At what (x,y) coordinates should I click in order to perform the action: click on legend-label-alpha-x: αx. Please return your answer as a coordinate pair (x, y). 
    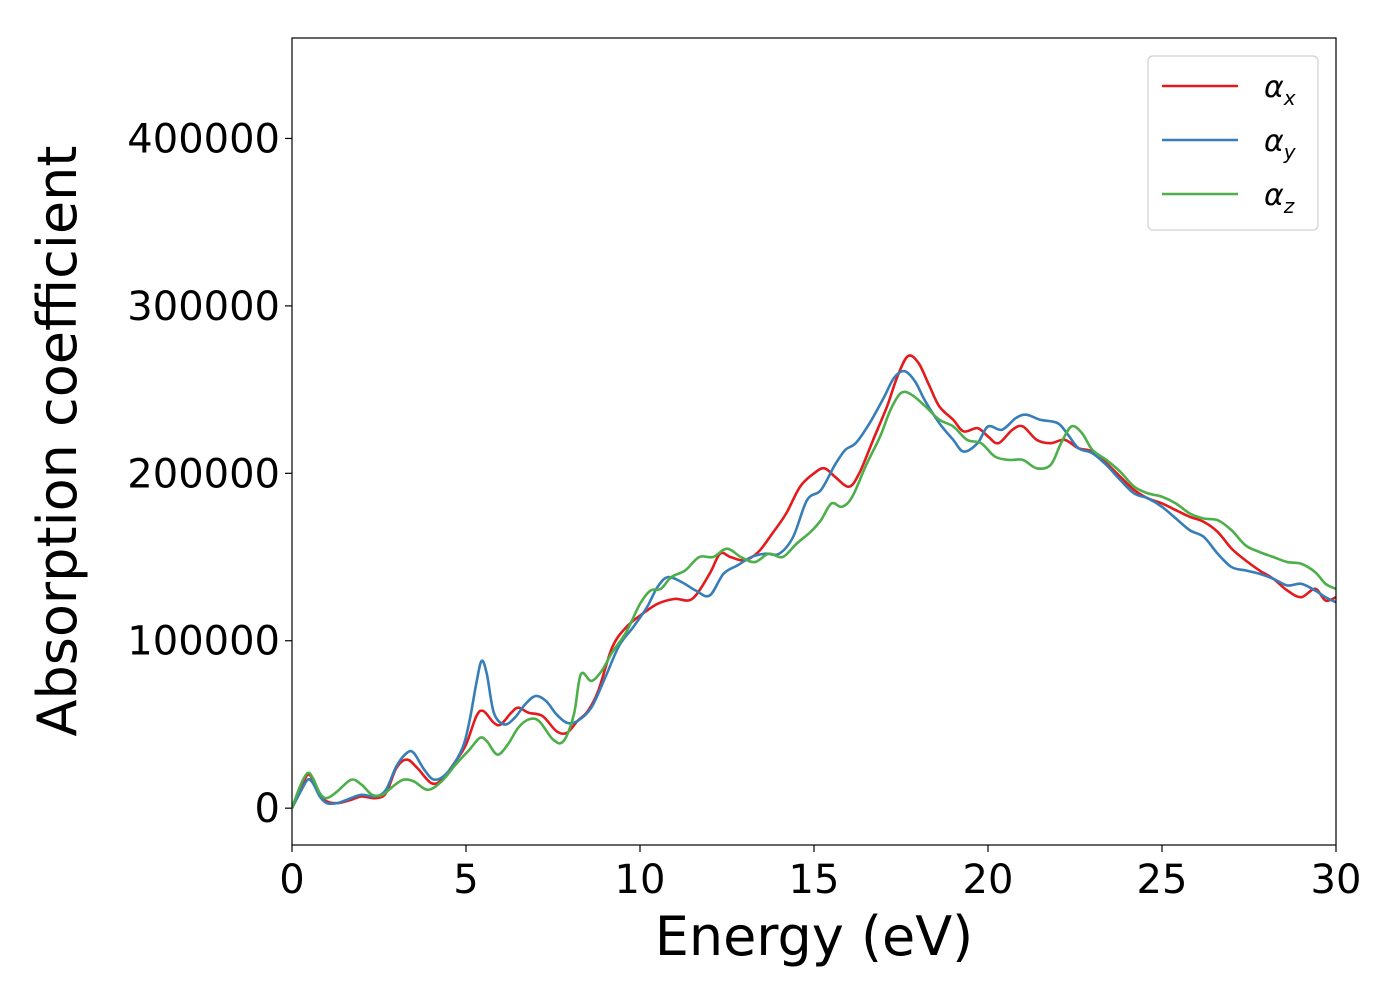
    Looking at the image, I should click on (1280, 90).